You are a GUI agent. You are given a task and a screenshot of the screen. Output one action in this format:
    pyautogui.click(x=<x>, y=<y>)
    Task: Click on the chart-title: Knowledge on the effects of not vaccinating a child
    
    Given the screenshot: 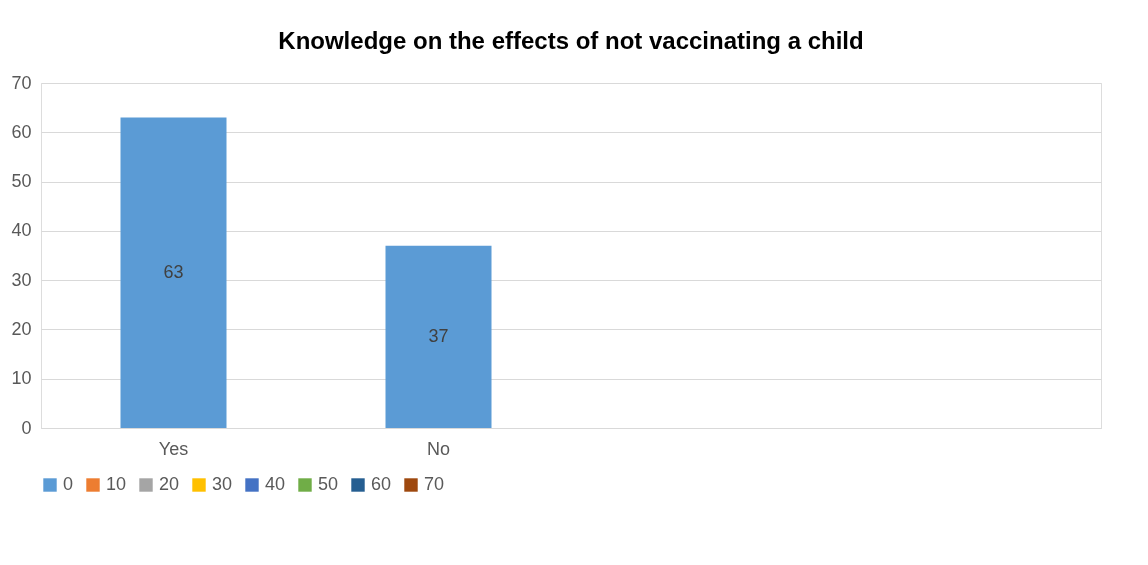 What is the action you would take?
    pyautogui.click(x=571, y=40)
    